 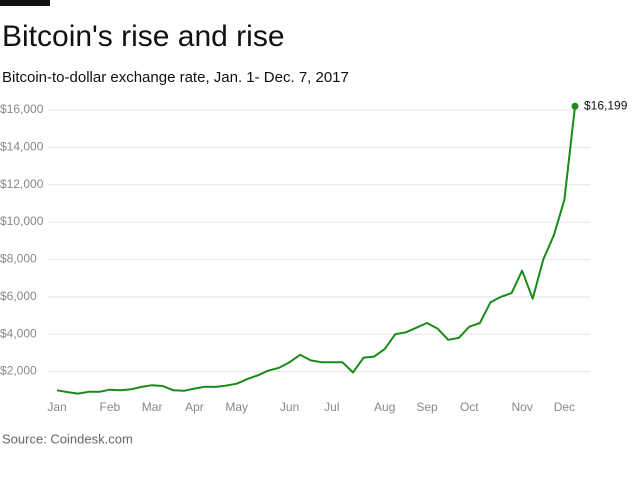 What do you see at coordinates (289, 407) in the screenshot?
I see `x-tick-label: Jun` at bounding box center [289, 407].